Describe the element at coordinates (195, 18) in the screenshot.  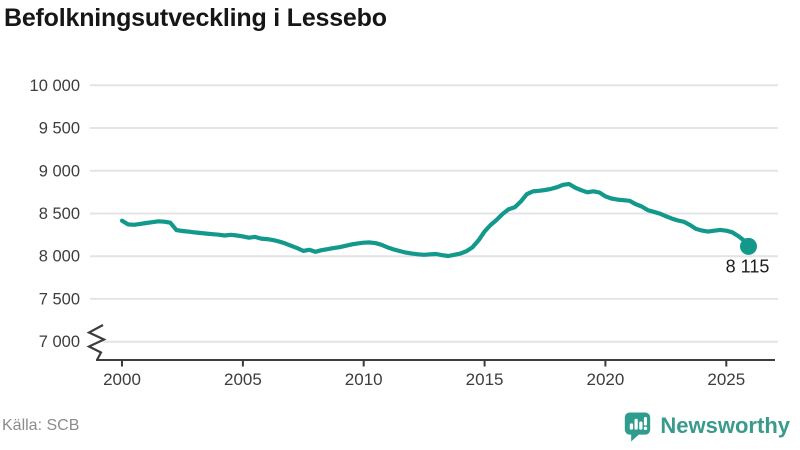
I see `page-title: Befolkningsutveckling i Lessebo` at that location.